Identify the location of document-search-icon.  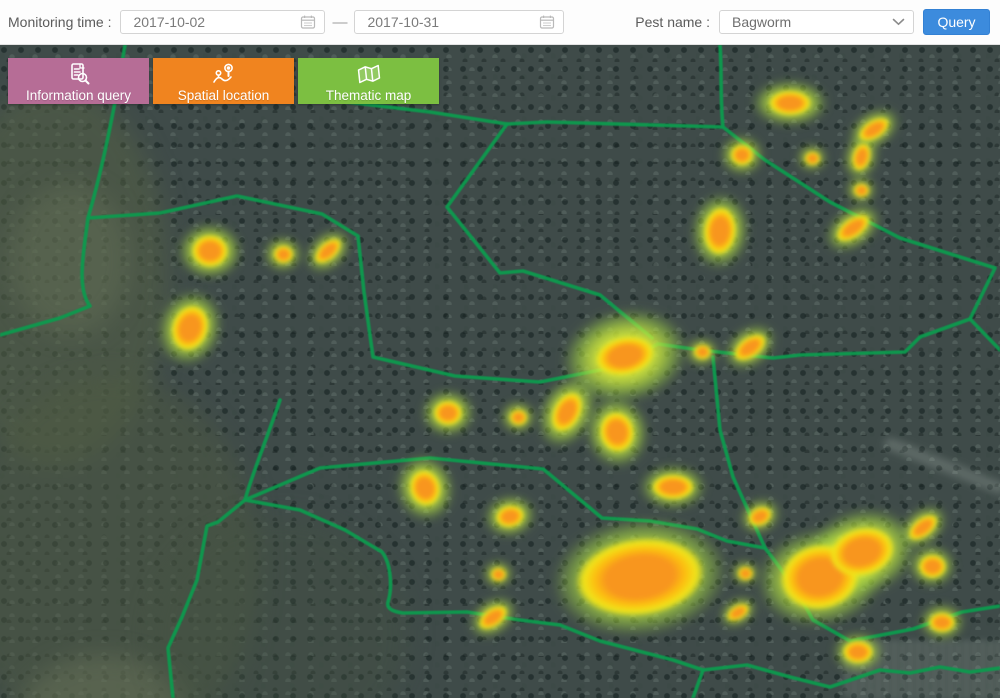
(79, 74).